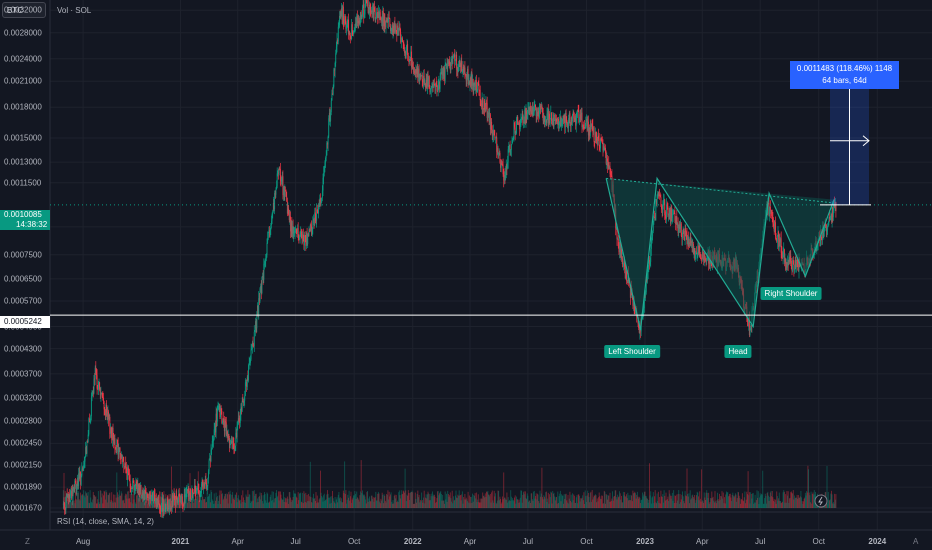 The image size is (932, 550). Describe the element at coordinates (27, 541) in the screenshot. I see `timezone-corner-button: Z` at that location.